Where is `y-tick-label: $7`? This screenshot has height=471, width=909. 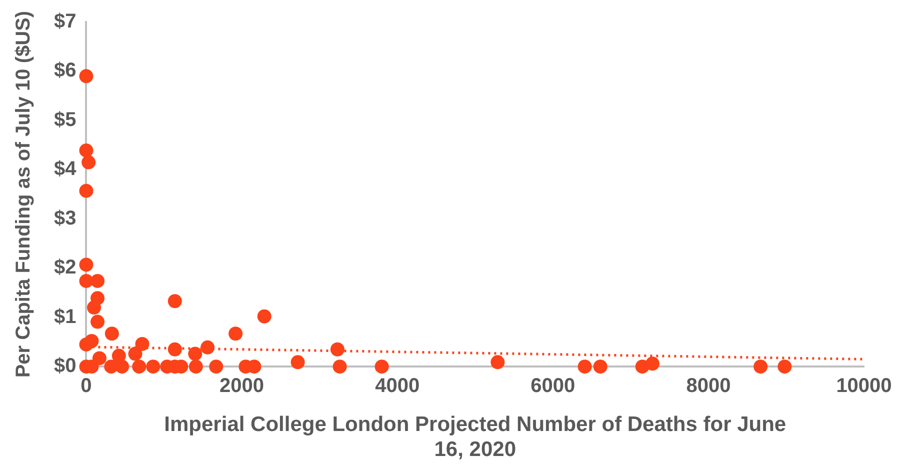
y-tick-label: $7 is located at coordinates (65, 21).